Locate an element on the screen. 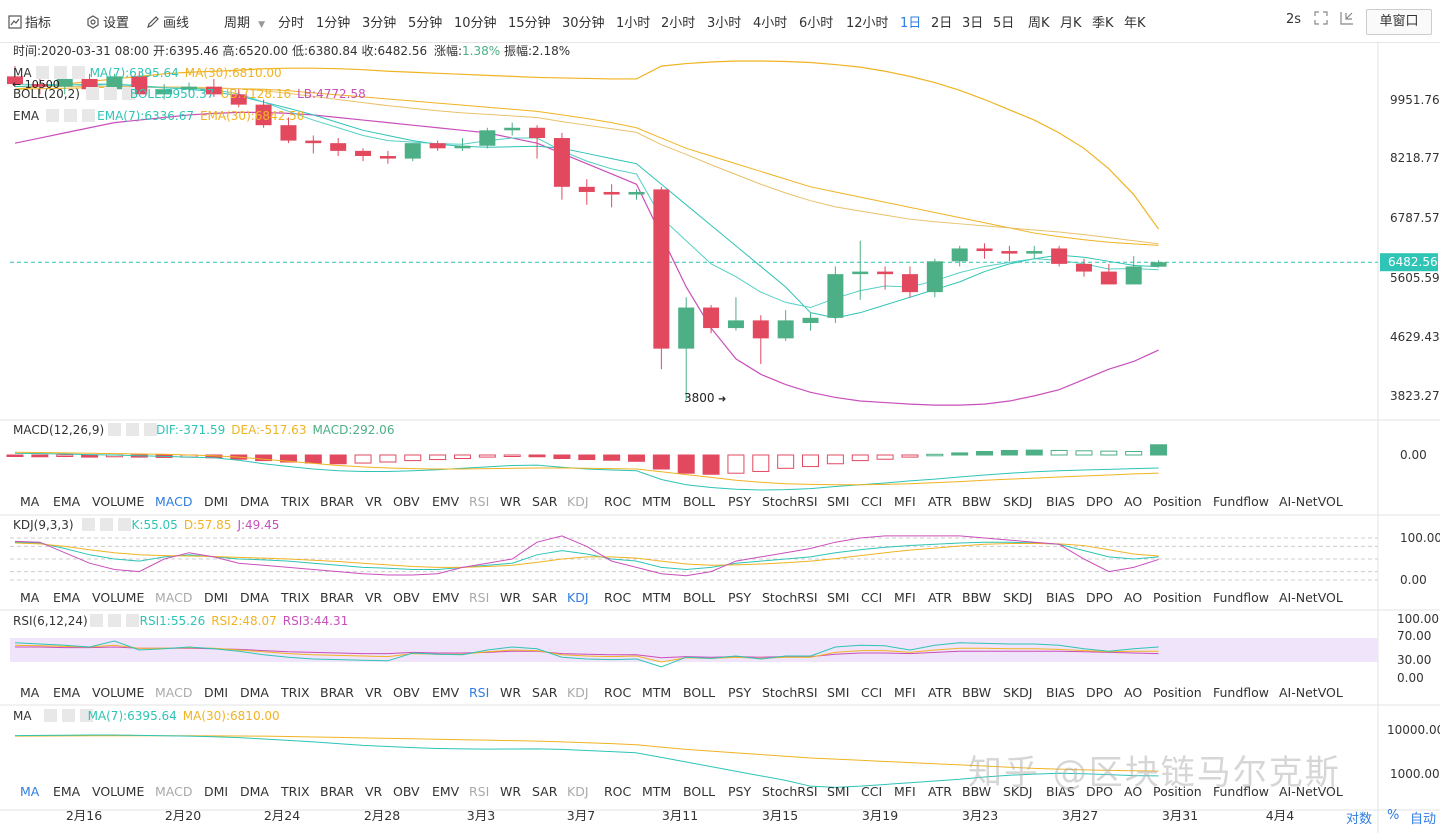 This screenshot has width=1440, height=833. period-item: 1小时 is located at coordinates (633, 23).